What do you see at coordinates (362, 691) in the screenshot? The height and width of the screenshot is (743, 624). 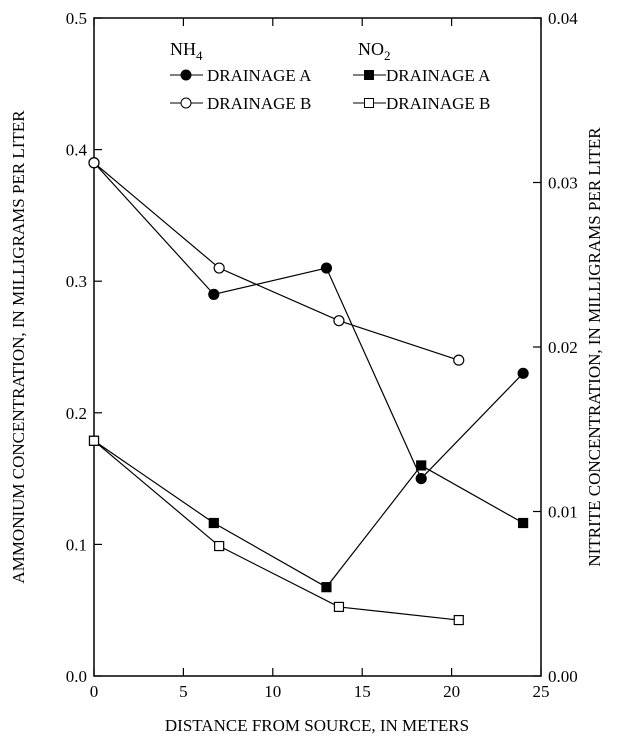 I see `x-tick-label: 15` at bounding box center [362, 691].